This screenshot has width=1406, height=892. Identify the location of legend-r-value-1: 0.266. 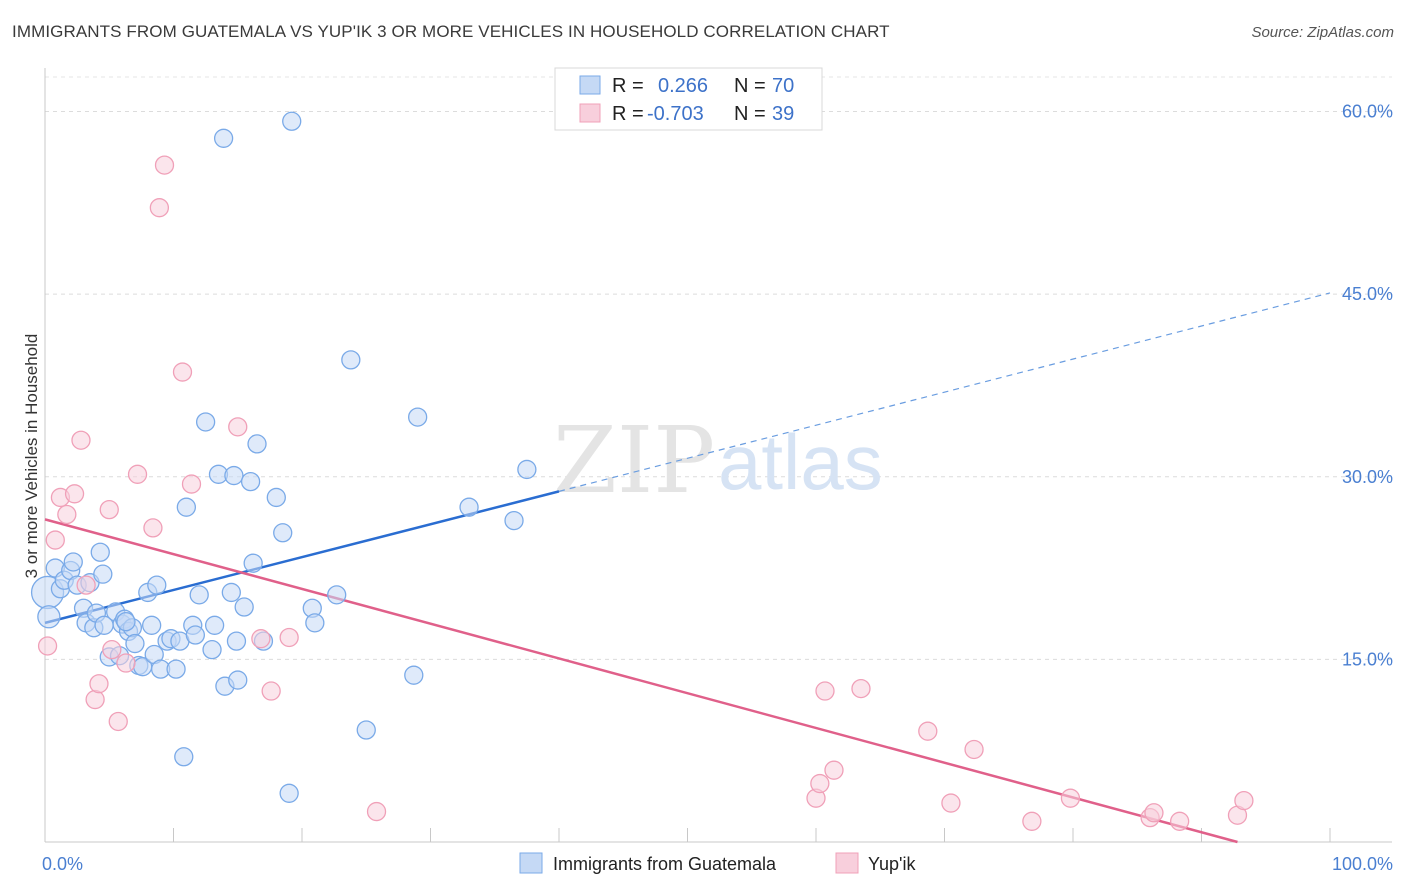
(683, 86).